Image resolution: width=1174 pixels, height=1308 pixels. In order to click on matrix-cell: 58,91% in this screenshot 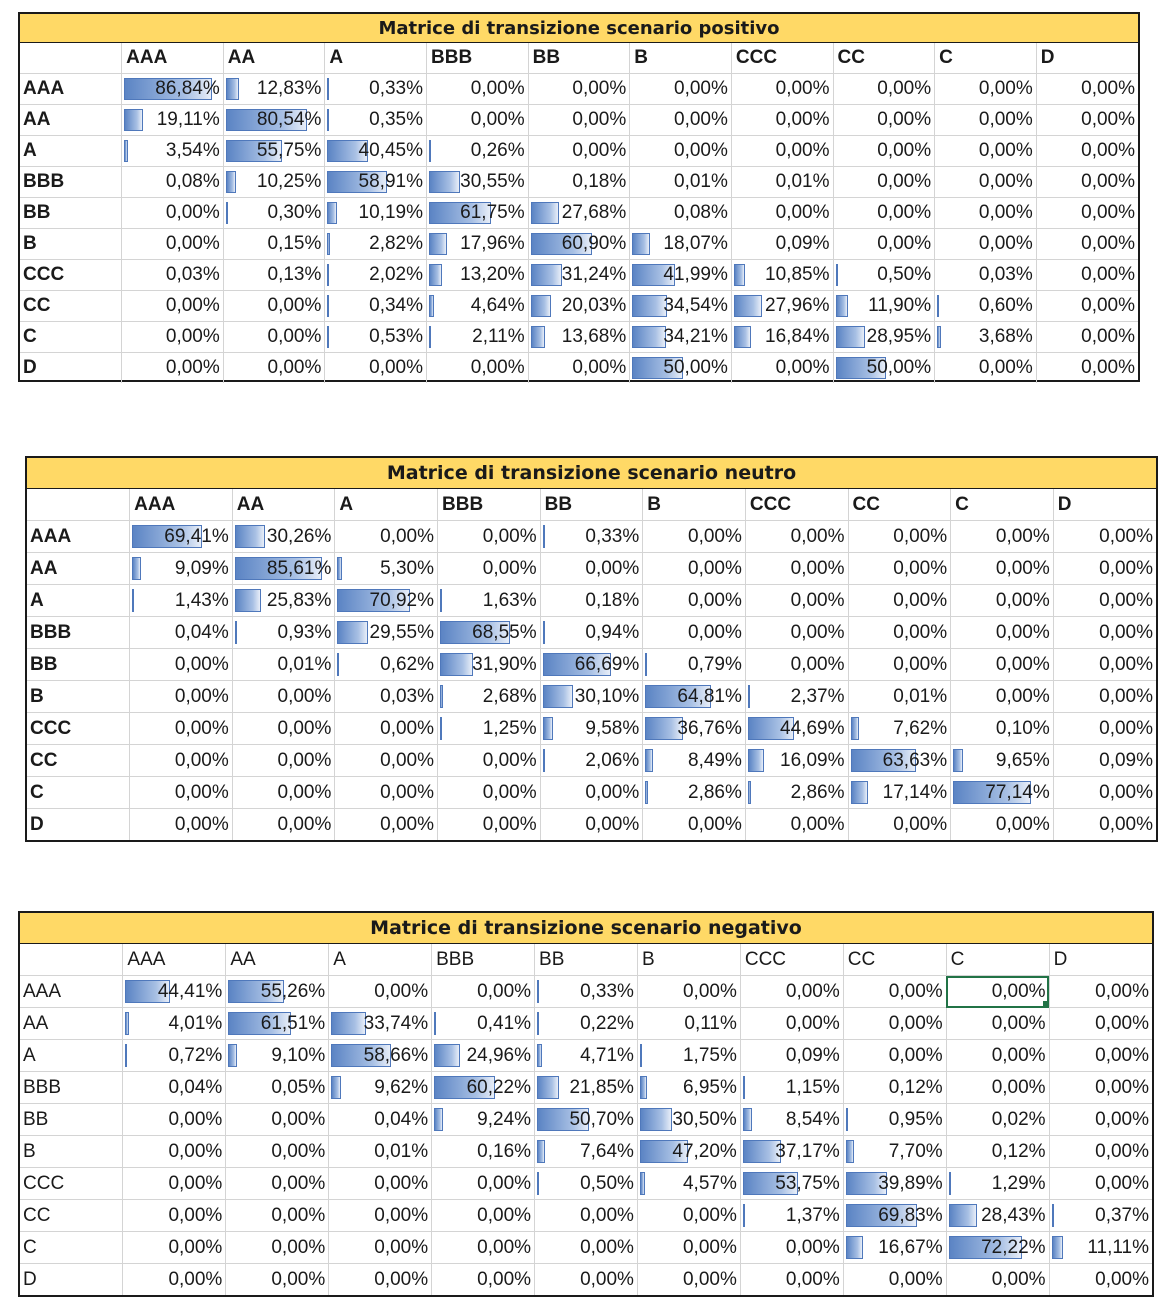, I will do `click(375, 182)`.